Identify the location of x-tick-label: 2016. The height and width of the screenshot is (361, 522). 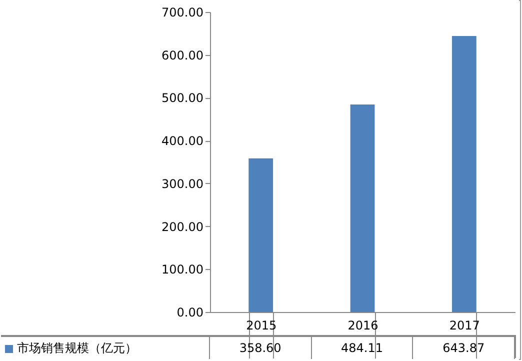
(363, 325).